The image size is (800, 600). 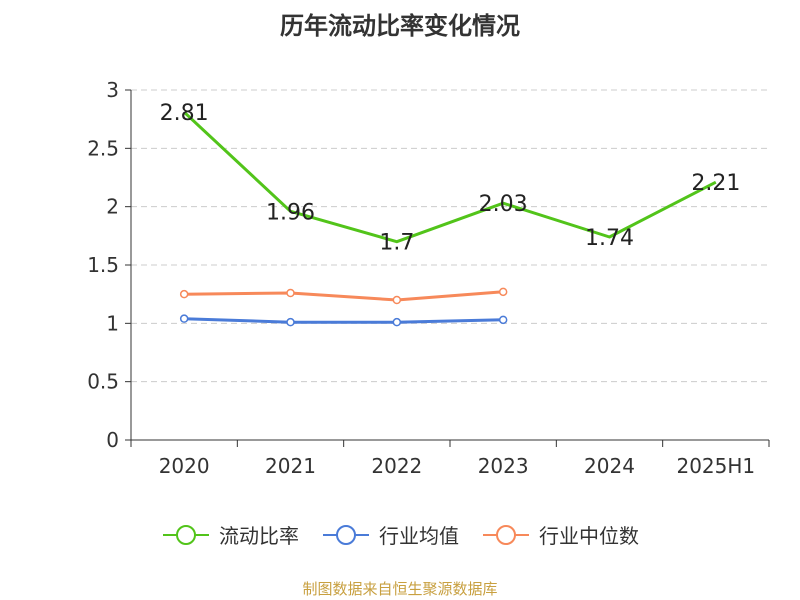 What do you see at coordinates (503, 466) in the screenshot?
I see `x-tick-label: 2023` at bounding box center [503, 466].